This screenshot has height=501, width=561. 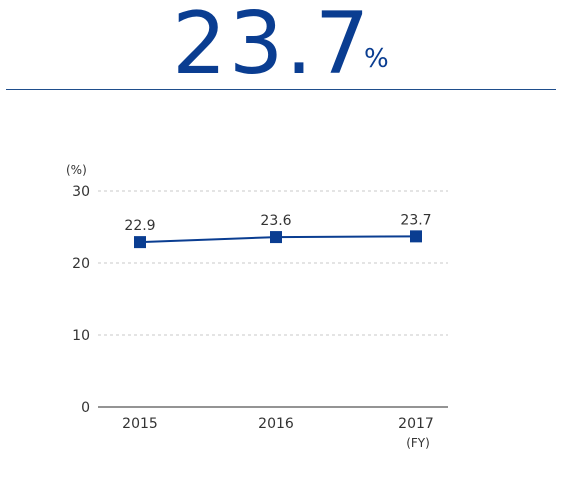 I want to click on data-label-2017: 23.7, so click(x=415, y=220).